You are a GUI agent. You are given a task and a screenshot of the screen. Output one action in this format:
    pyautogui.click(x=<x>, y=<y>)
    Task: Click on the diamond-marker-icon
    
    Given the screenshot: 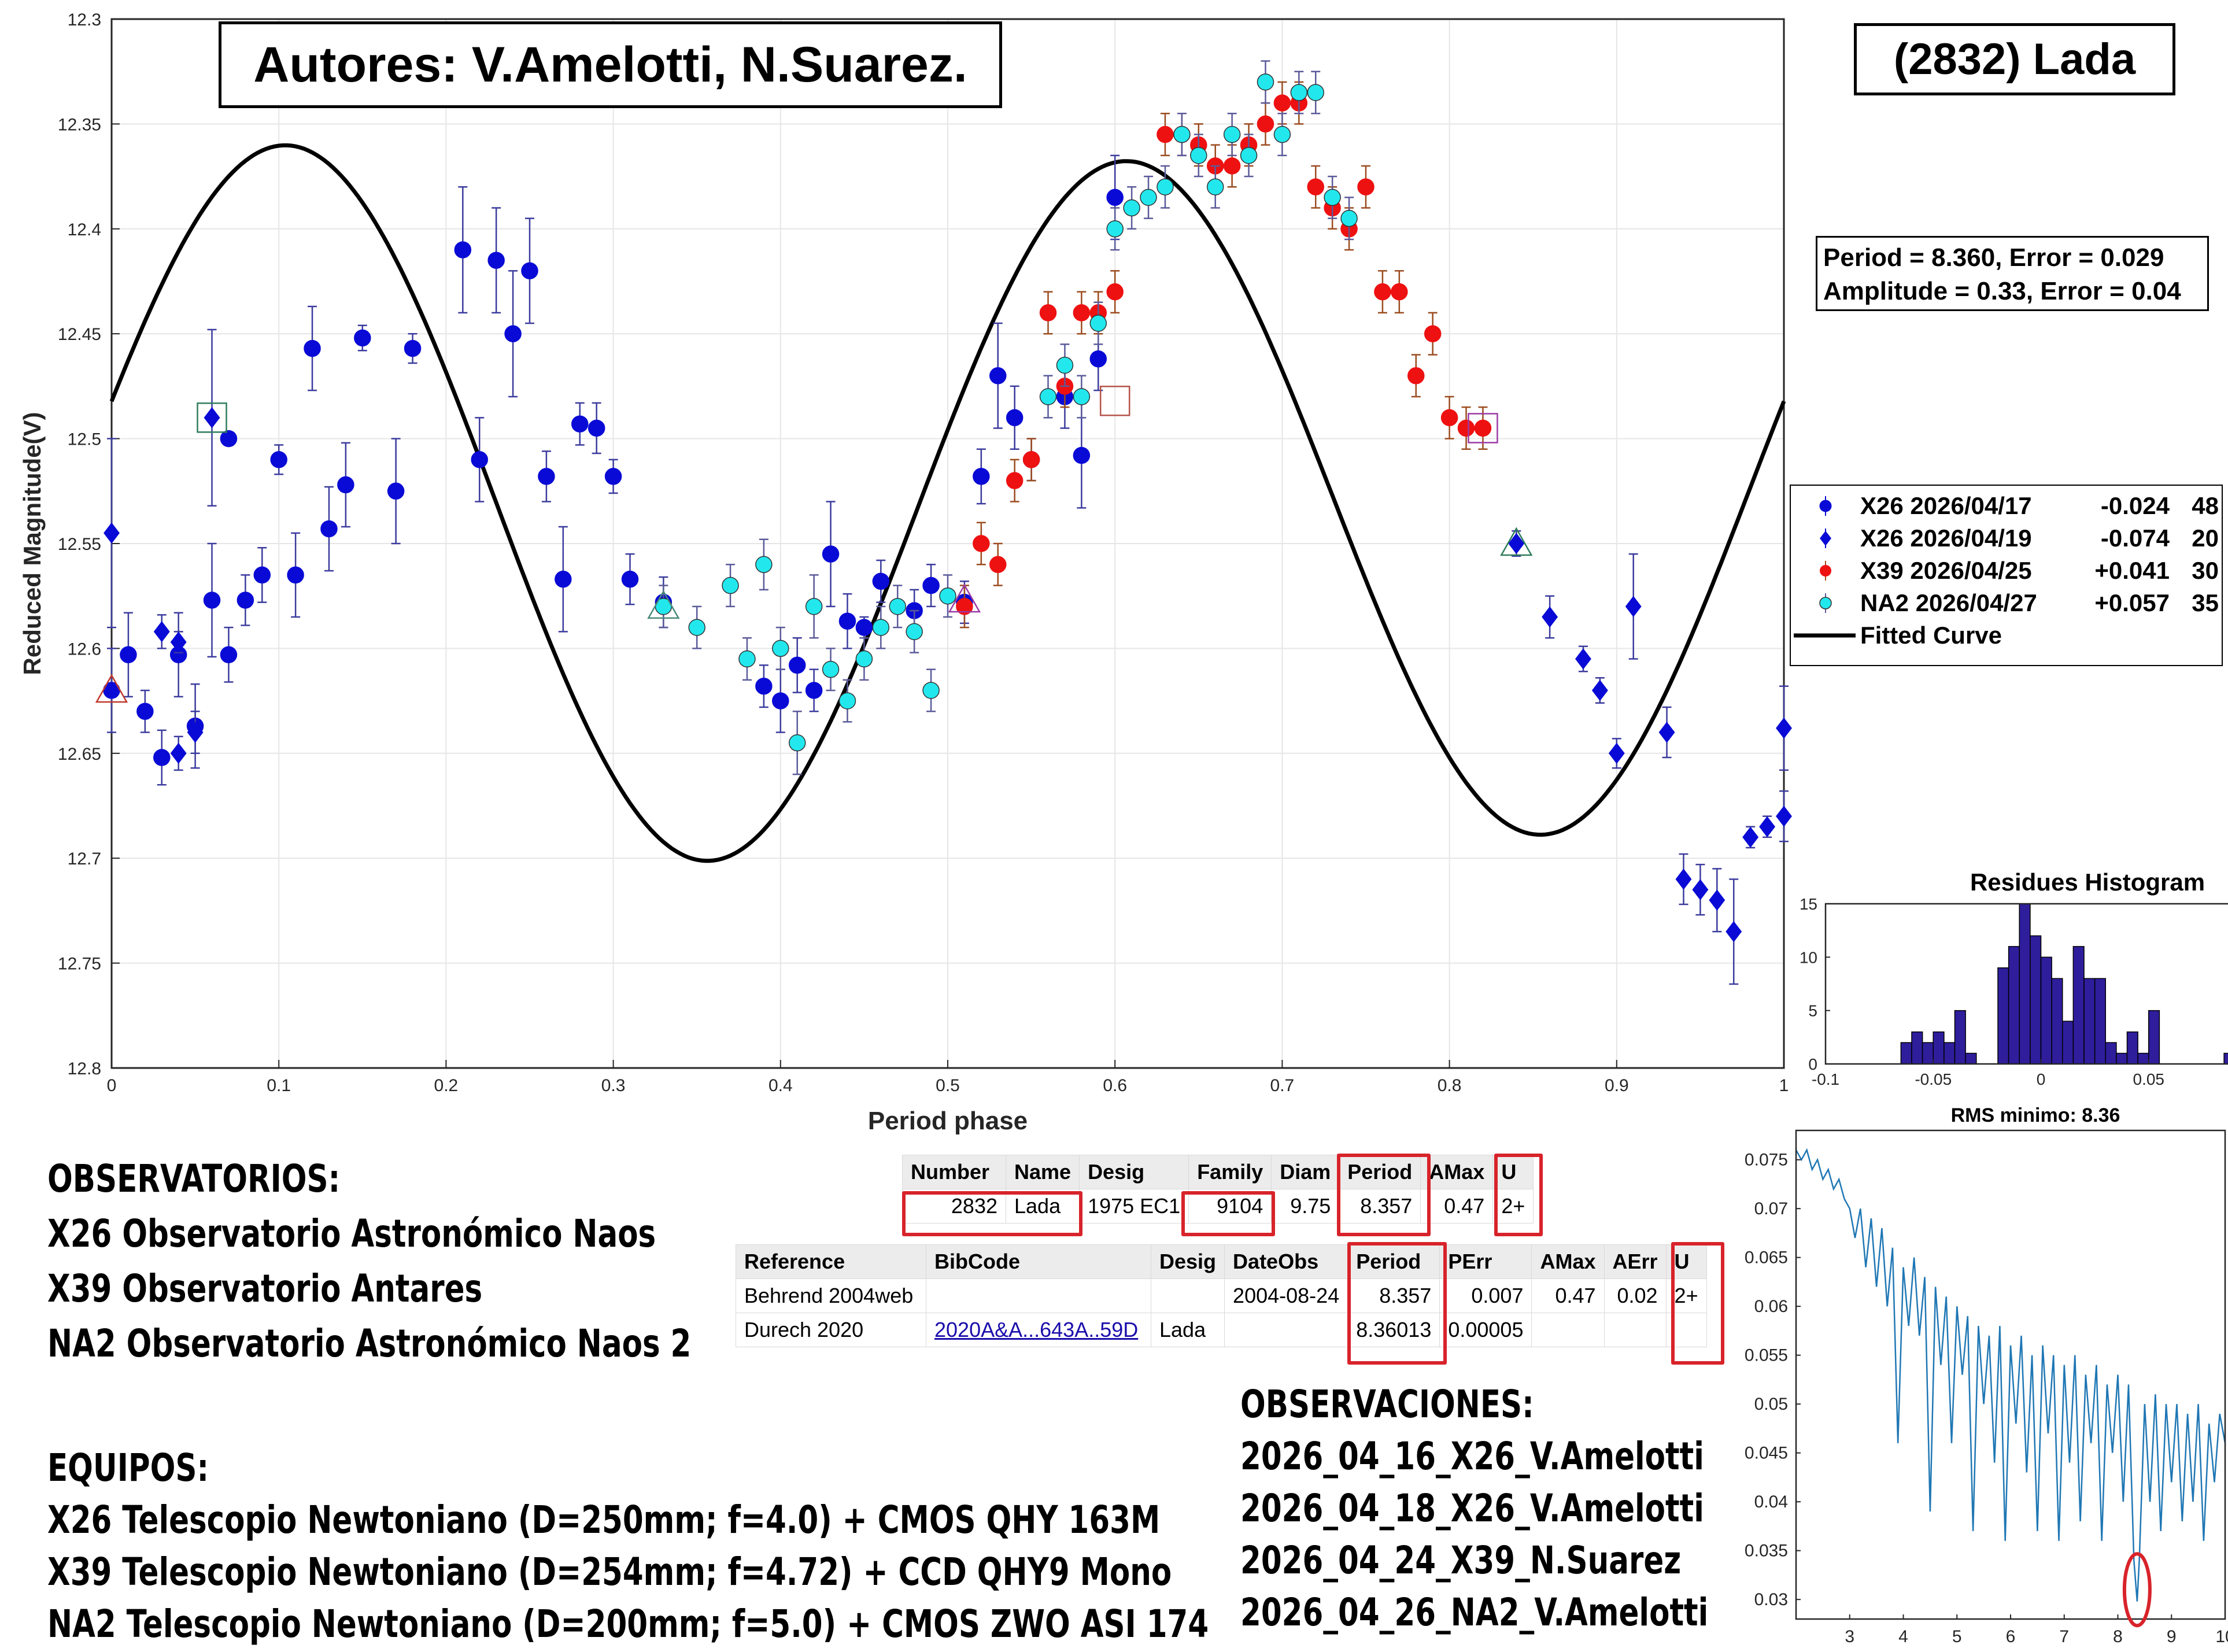 What is the action you would take?
    pyautogui.click(x=1825, y=538)
    